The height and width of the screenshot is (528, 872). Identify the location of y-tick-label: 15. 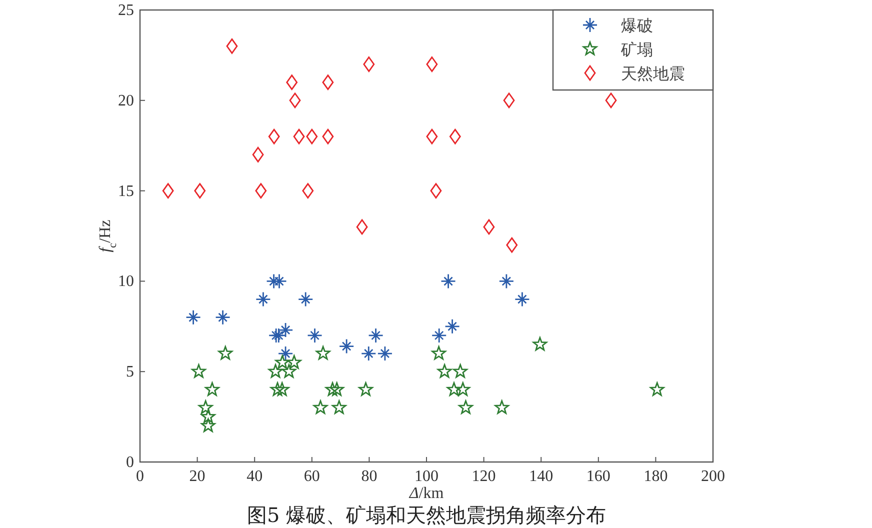
(126, 191).